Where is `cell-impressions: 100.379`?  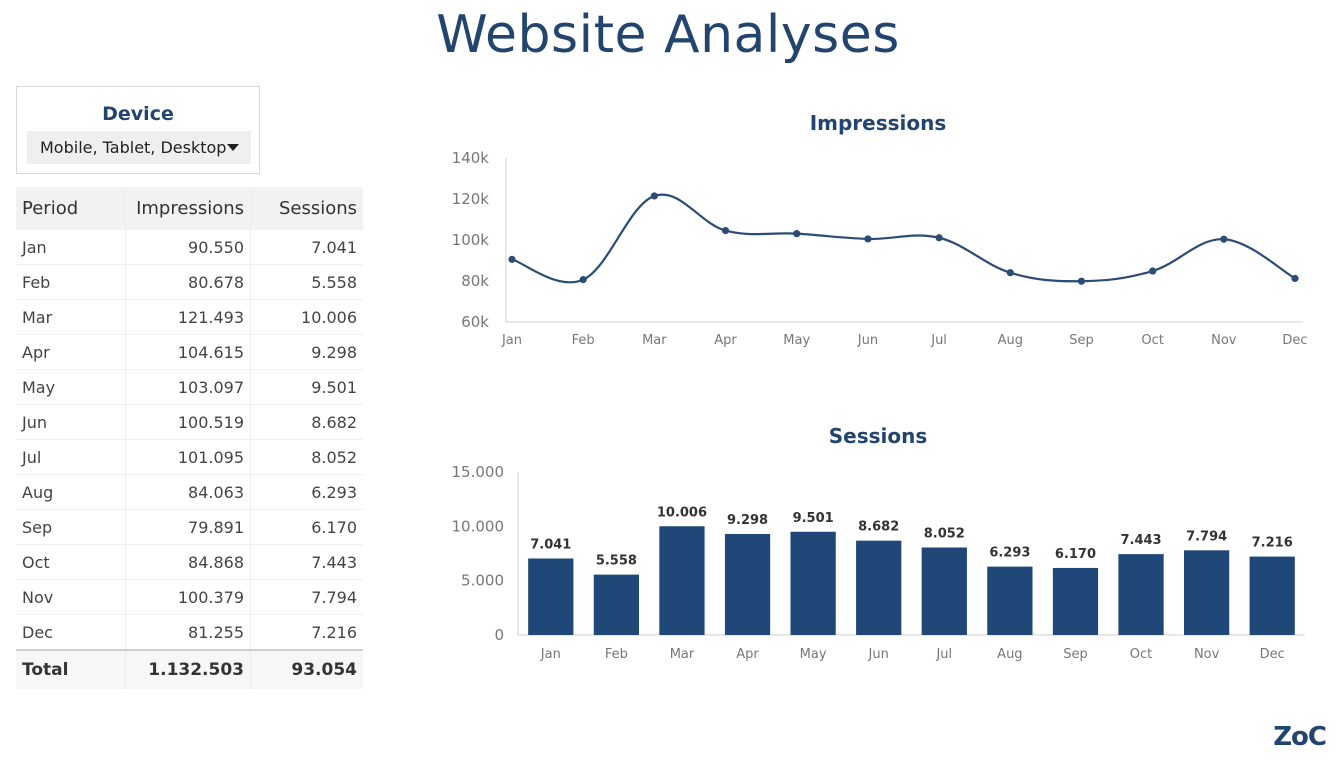
cell-impressions: 100.379 is located at coordinates (188, 597).